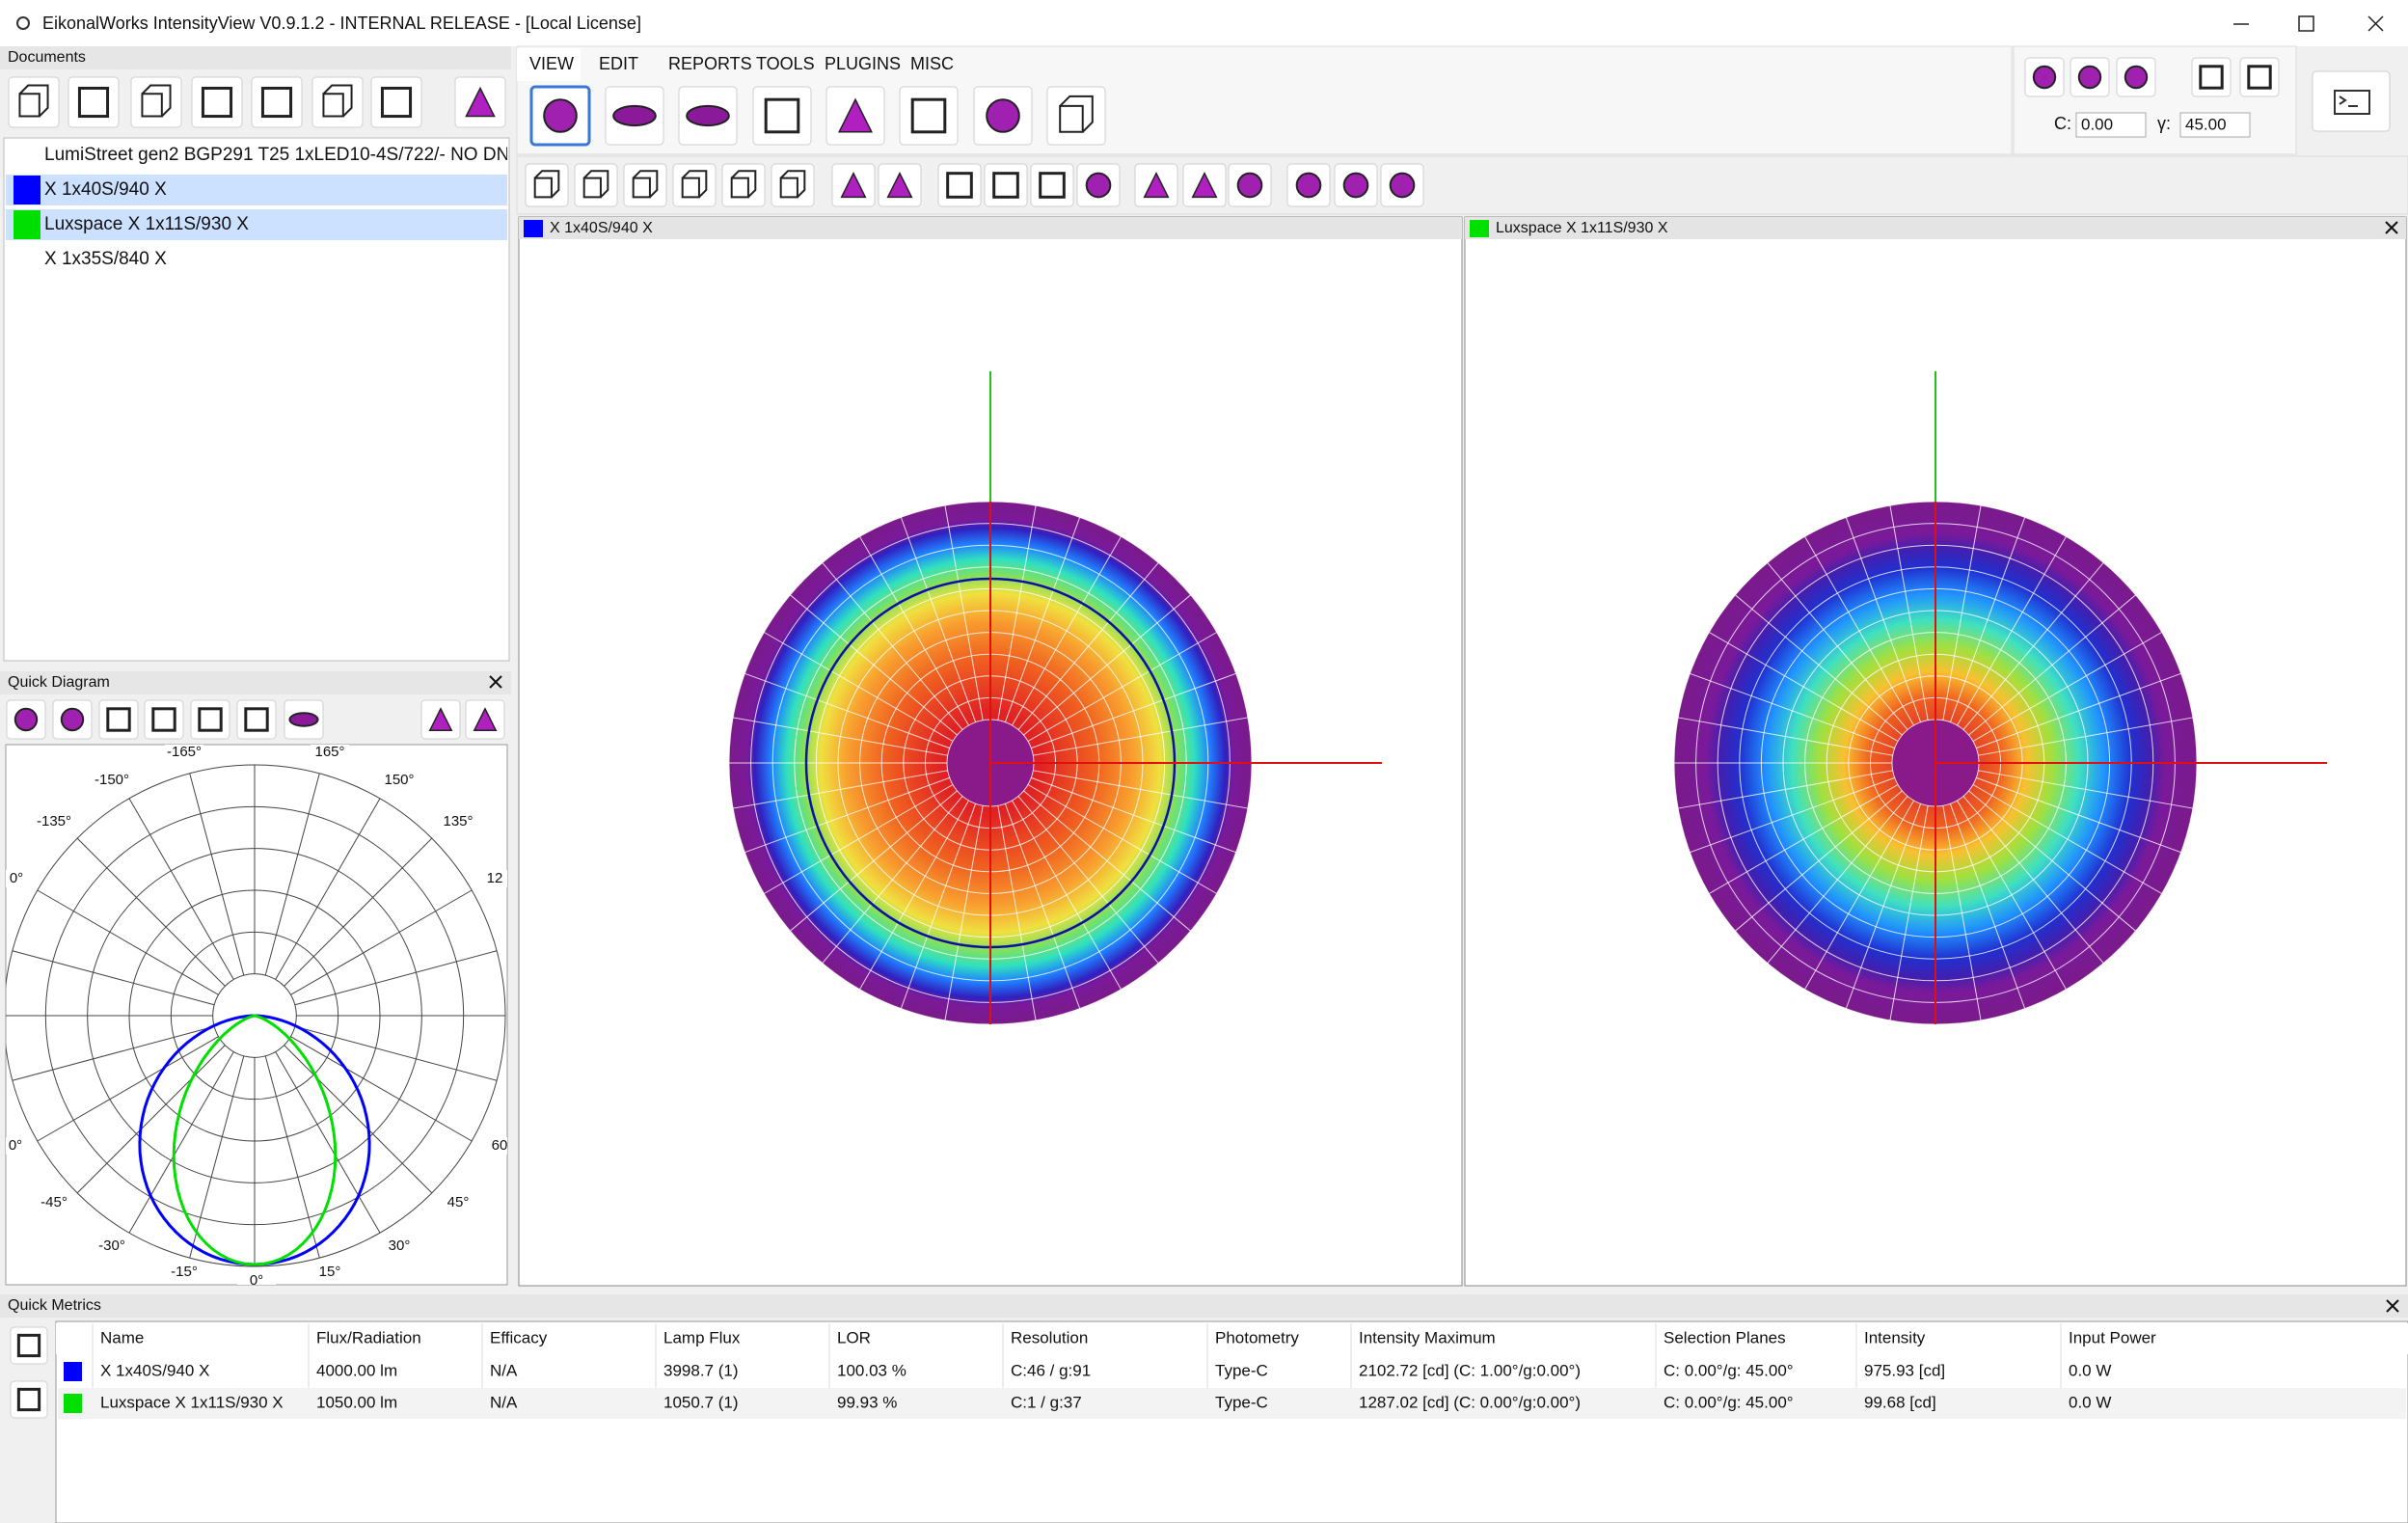 The width and height of the screenshot is (2408, 1523). I want to click on column-header: Name, so click(122, 1337).